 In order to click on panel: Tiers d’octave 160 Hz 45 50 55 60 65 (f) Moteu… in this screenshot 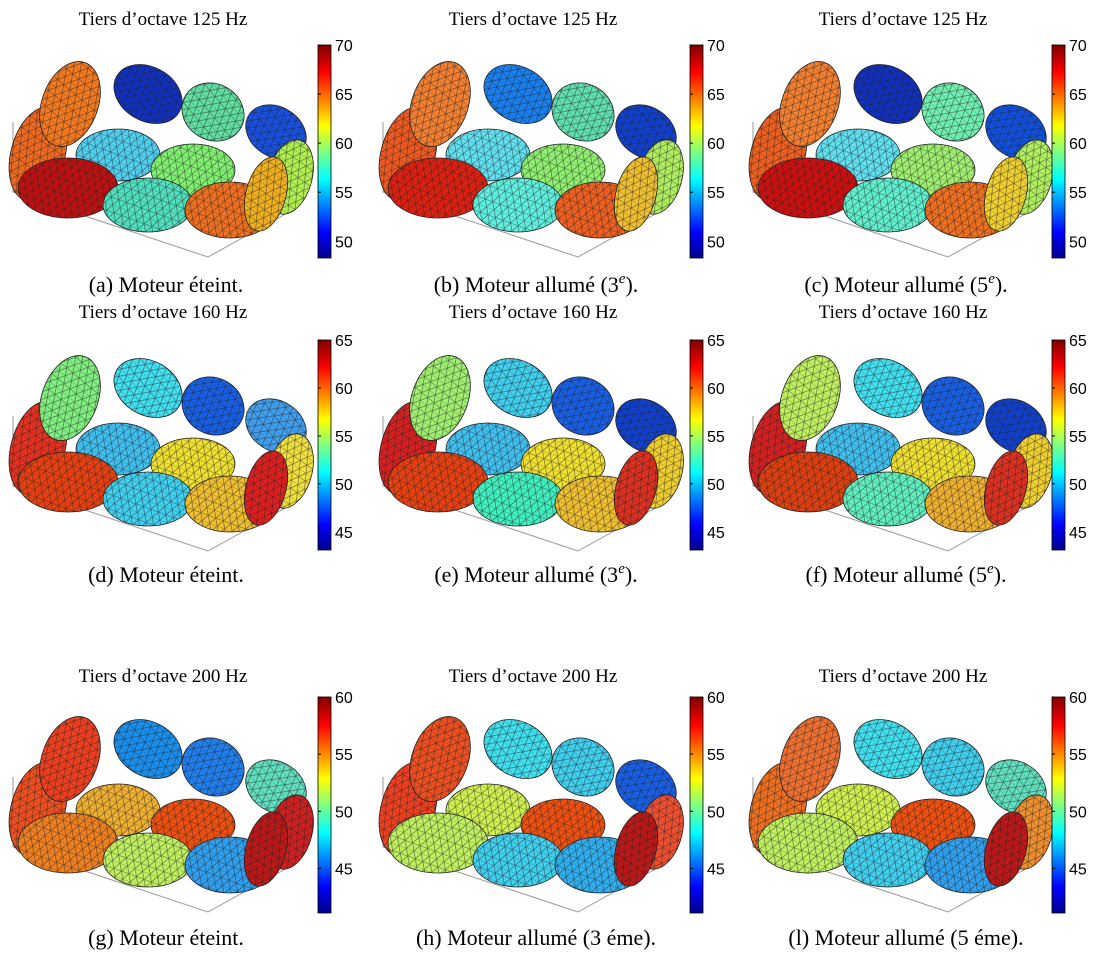, I will do `click(917, 444)`.